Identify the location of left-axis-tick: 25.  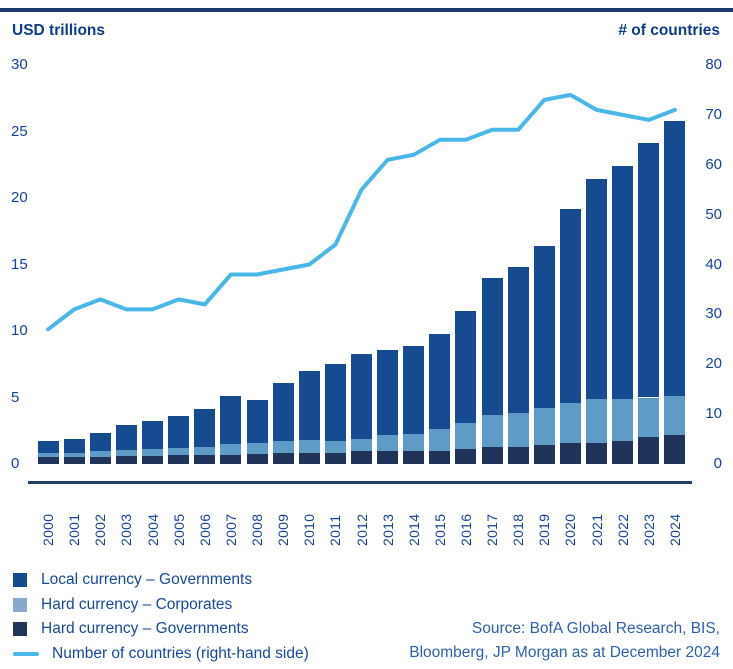
(19, 131).